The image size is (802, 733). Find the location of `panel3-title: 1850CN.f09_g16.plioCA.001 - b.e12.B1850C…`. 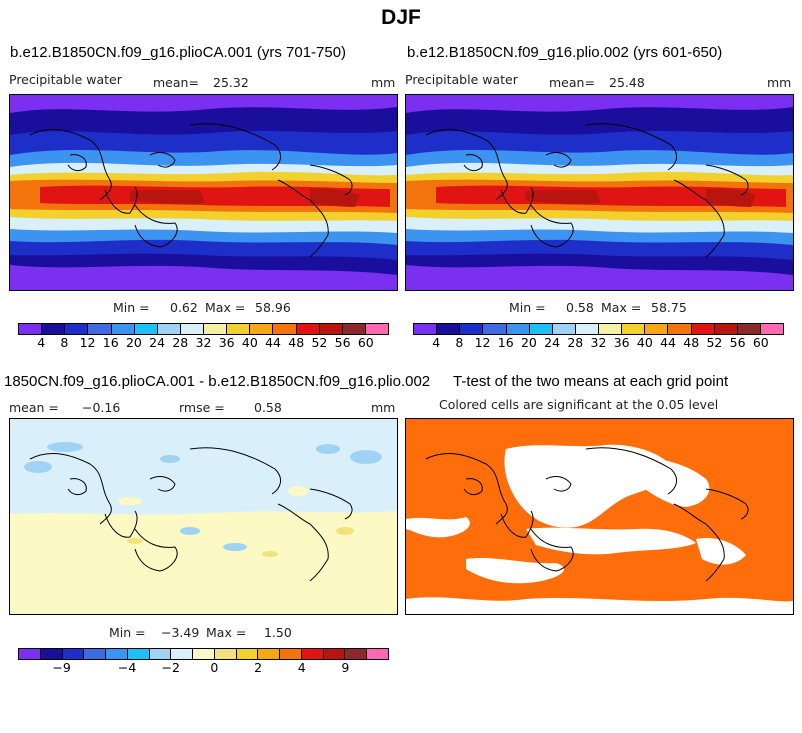

panel3-title: 1850CN.f09_g16.plioCA.001 - b.e12.B1850C… is located at coordinates (217, 381).